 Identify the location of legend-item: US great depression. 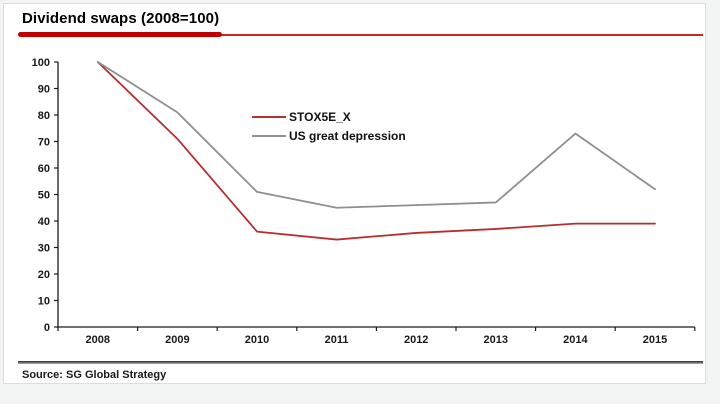
(329, 136).